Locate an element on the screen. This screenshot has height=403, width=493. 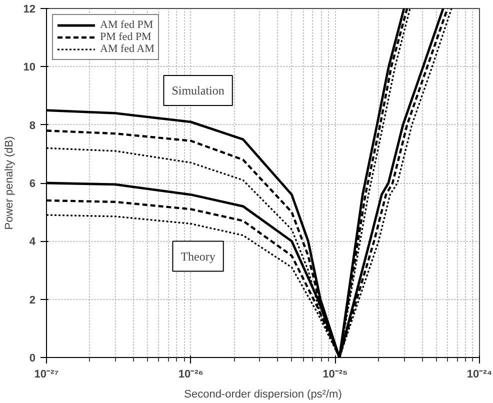
legend-label: AM fed PM is located at coordinates (127, 25).